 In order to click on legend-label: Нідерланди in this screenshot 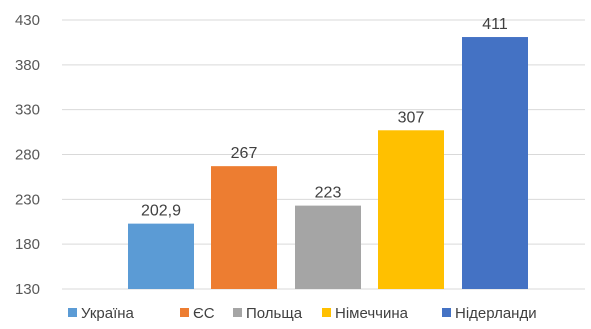, I will do `click(496, 313)`.